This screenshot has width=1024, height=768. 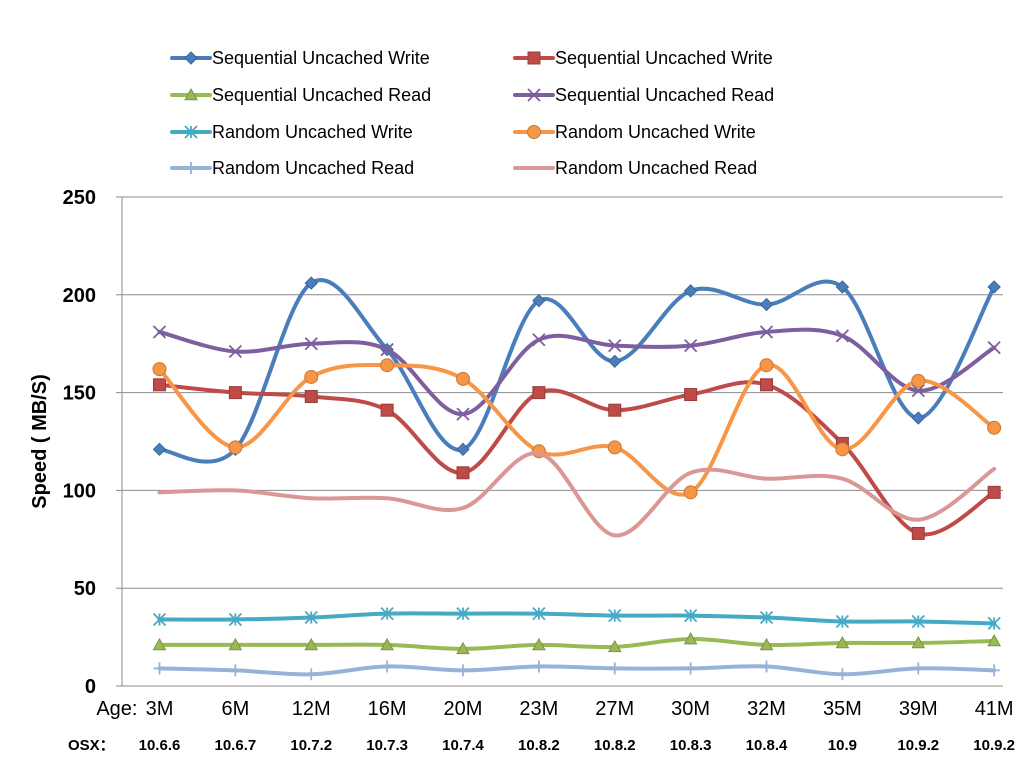 What do you see at coordinates (842, 745) in the screenshot?
I see `osx-version-label: 10.9` at bounding box center [842, 745].